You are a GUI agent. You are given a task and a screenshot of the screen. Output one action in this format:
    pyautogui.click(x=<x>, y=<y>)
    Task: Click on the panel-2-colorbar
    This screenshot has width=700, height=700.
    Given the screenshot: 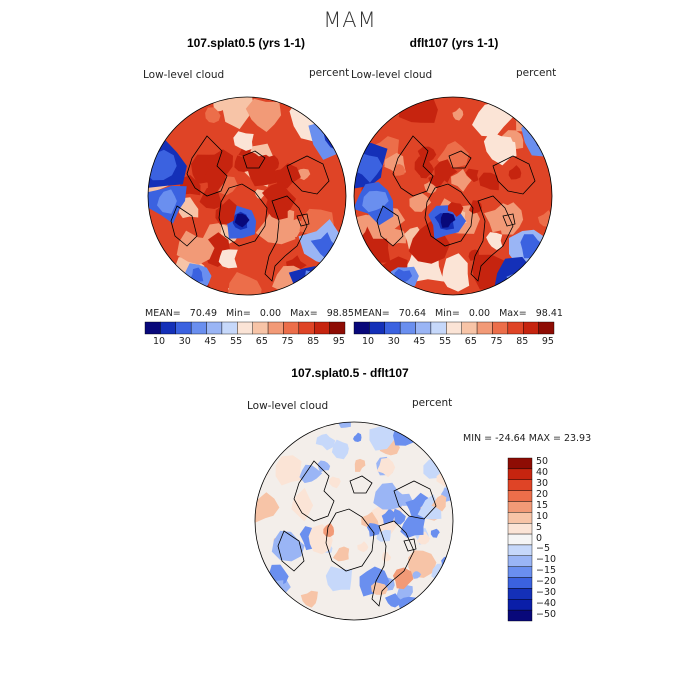 What is the action you would take?
    pyautogui.click(x=454, y=328)
    